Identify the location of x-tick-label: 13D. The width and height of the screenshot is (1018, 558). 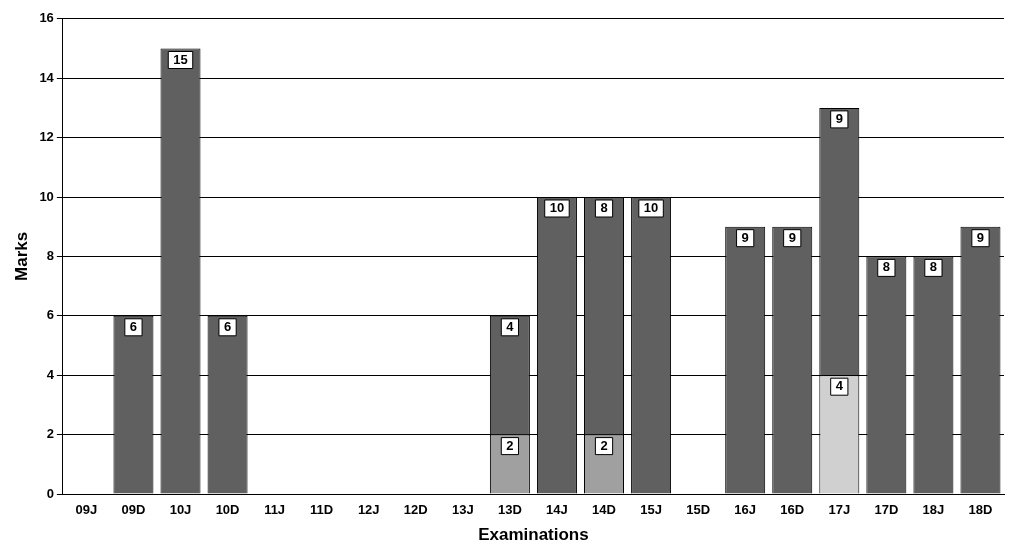
(509, 510).